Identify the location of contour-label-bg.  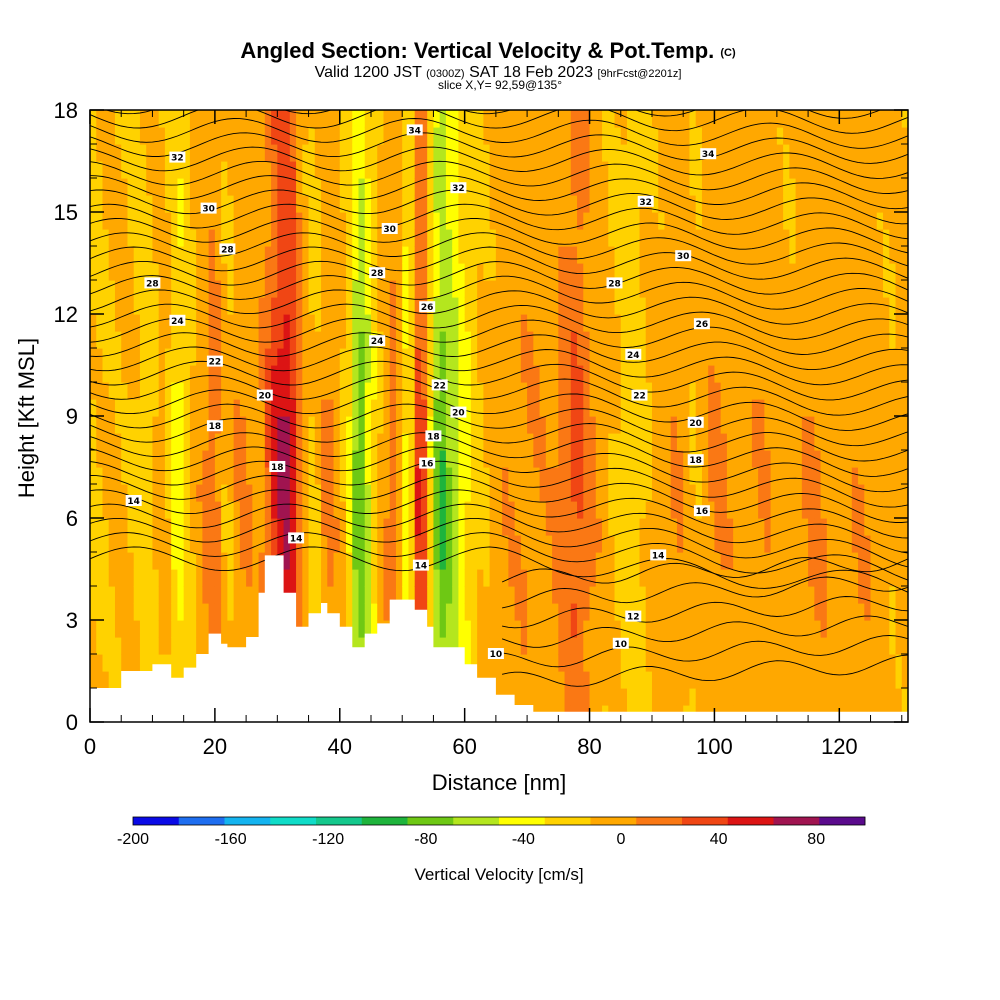
(439, 385).